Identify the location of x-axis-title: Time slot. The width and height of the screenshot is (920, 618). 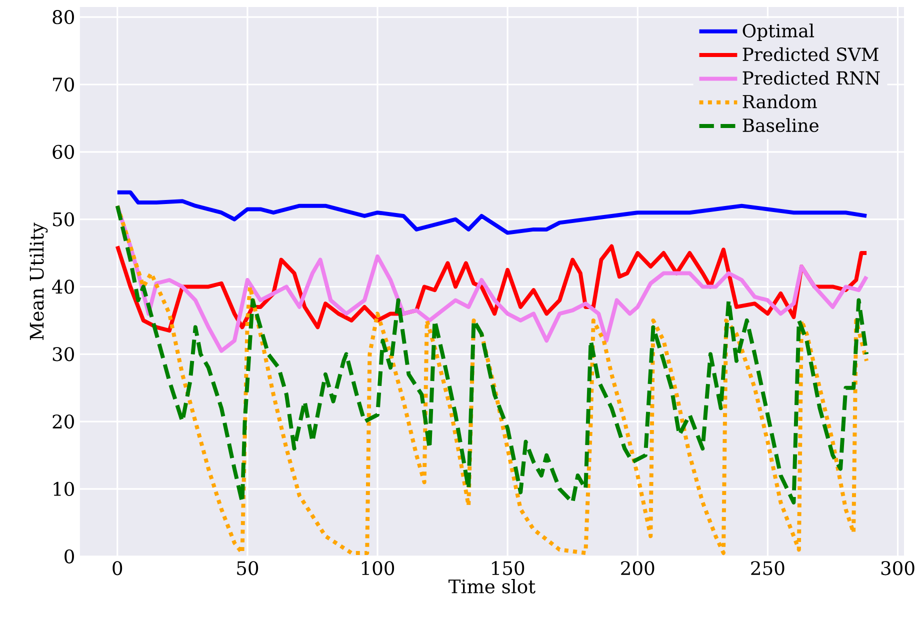
(492, 586).